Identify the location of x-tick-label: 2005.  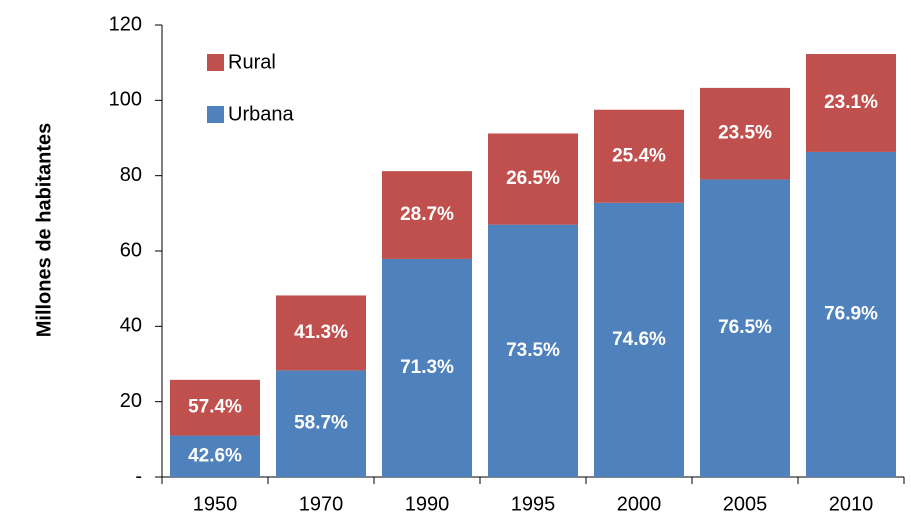
(745, 504).